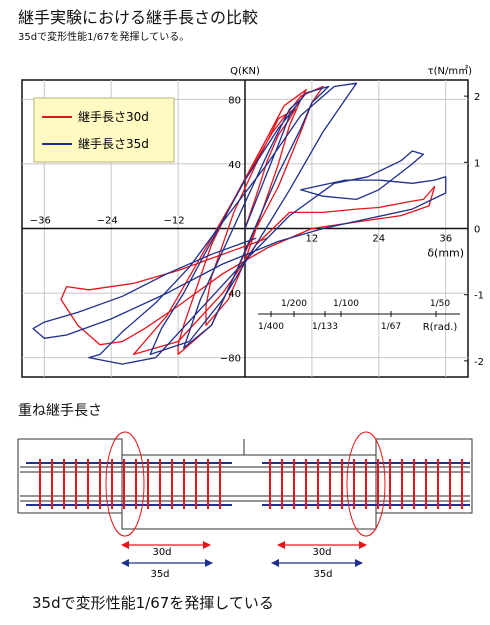 This screenshot has width=490, height=625. Describe the element at coordinates (445, 239) in the screenshot. I see `x-tick-label: 36` at that location.